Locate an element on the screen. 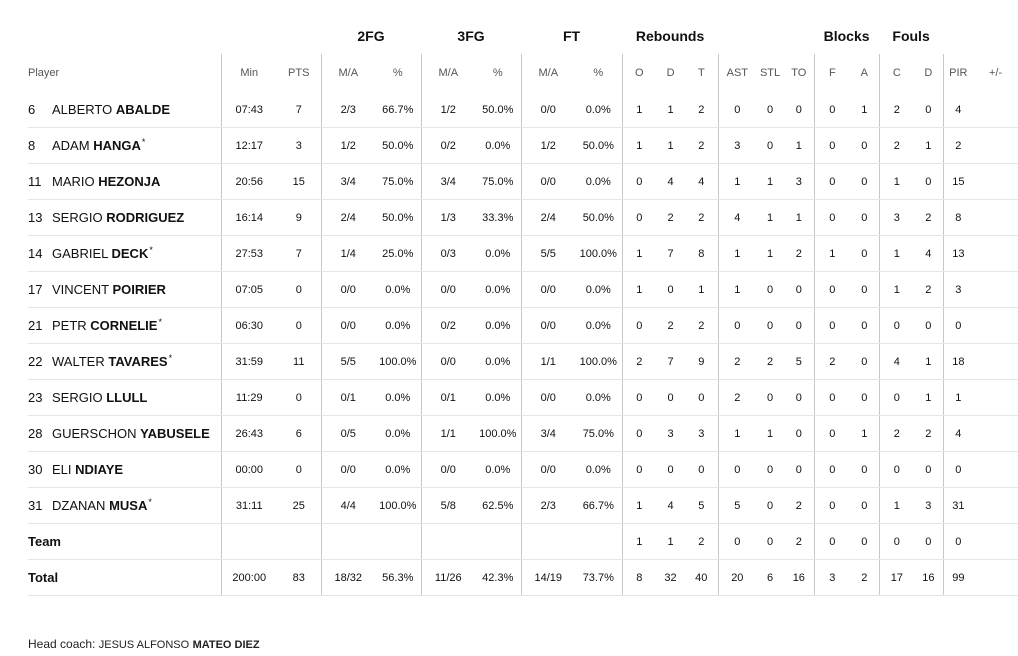  player-last-name: HANGA is located at coordinates (117, 145).